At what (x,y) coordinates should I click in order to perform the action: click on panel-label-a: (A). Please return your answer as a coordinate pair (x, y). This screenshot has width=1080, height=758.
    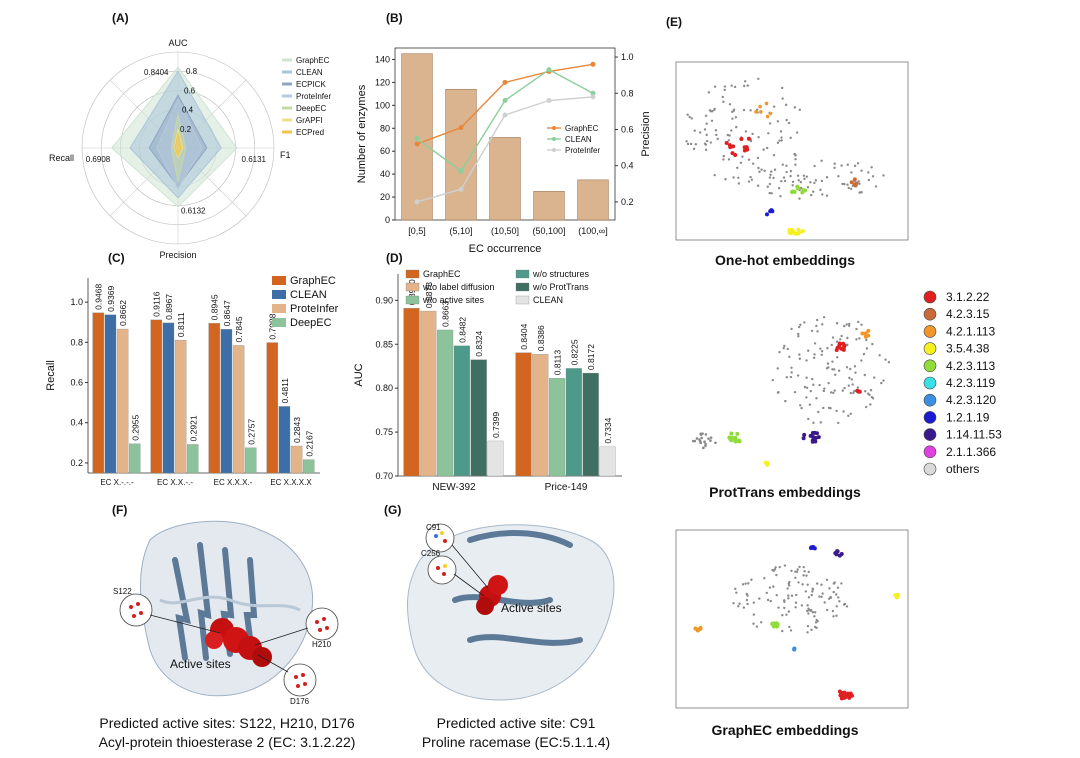
    Looking at the image, I should click on (120, 18).